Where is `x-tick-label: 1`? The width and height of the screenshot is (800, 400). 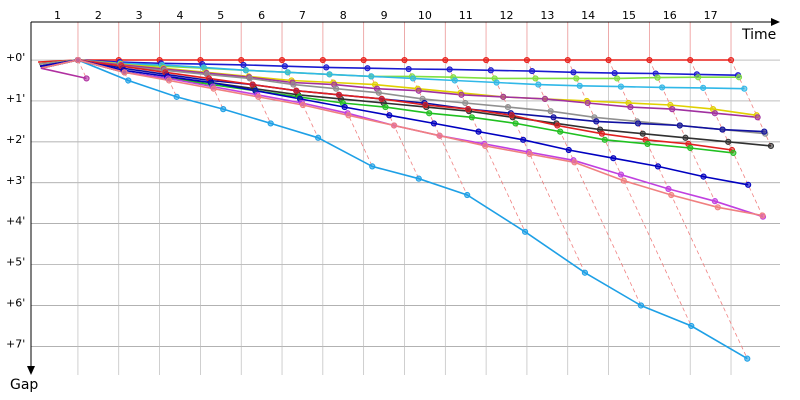 x-tick-label: 1 is located at coordinates (57, 15).